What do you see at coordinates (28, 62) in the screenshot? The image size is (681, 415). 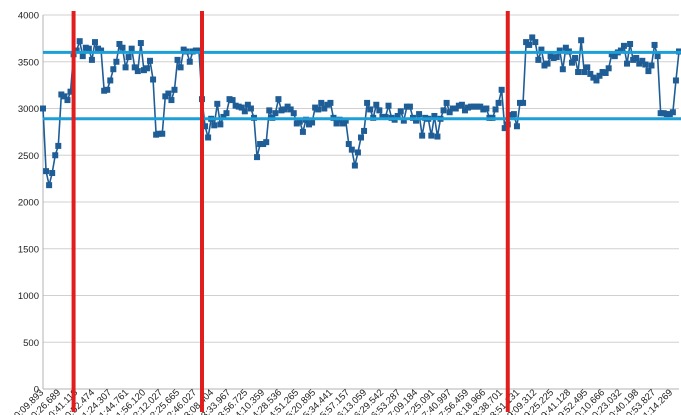 I see `y-tick-label: 3500` at bounding box center [28, 62].